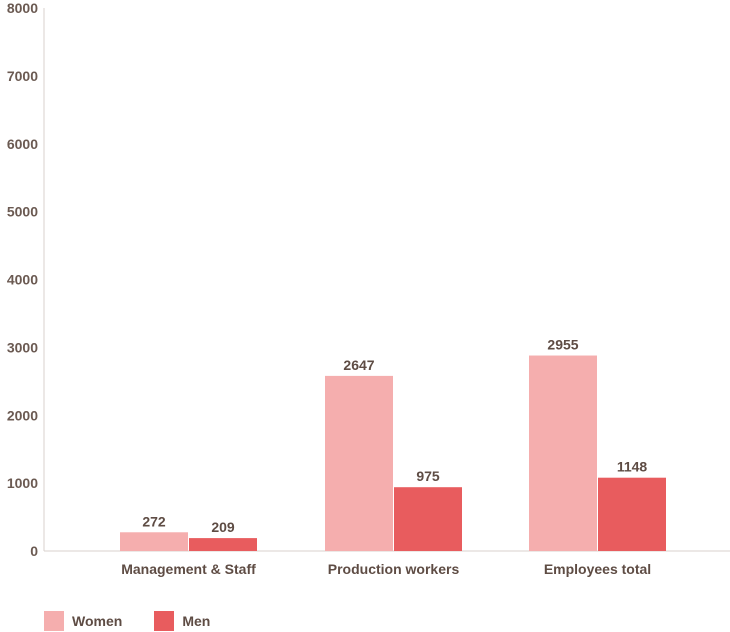  Describe the element at coordinates (22, 347) in the screenshot. I see `y-tick-label: 3000` at that location.